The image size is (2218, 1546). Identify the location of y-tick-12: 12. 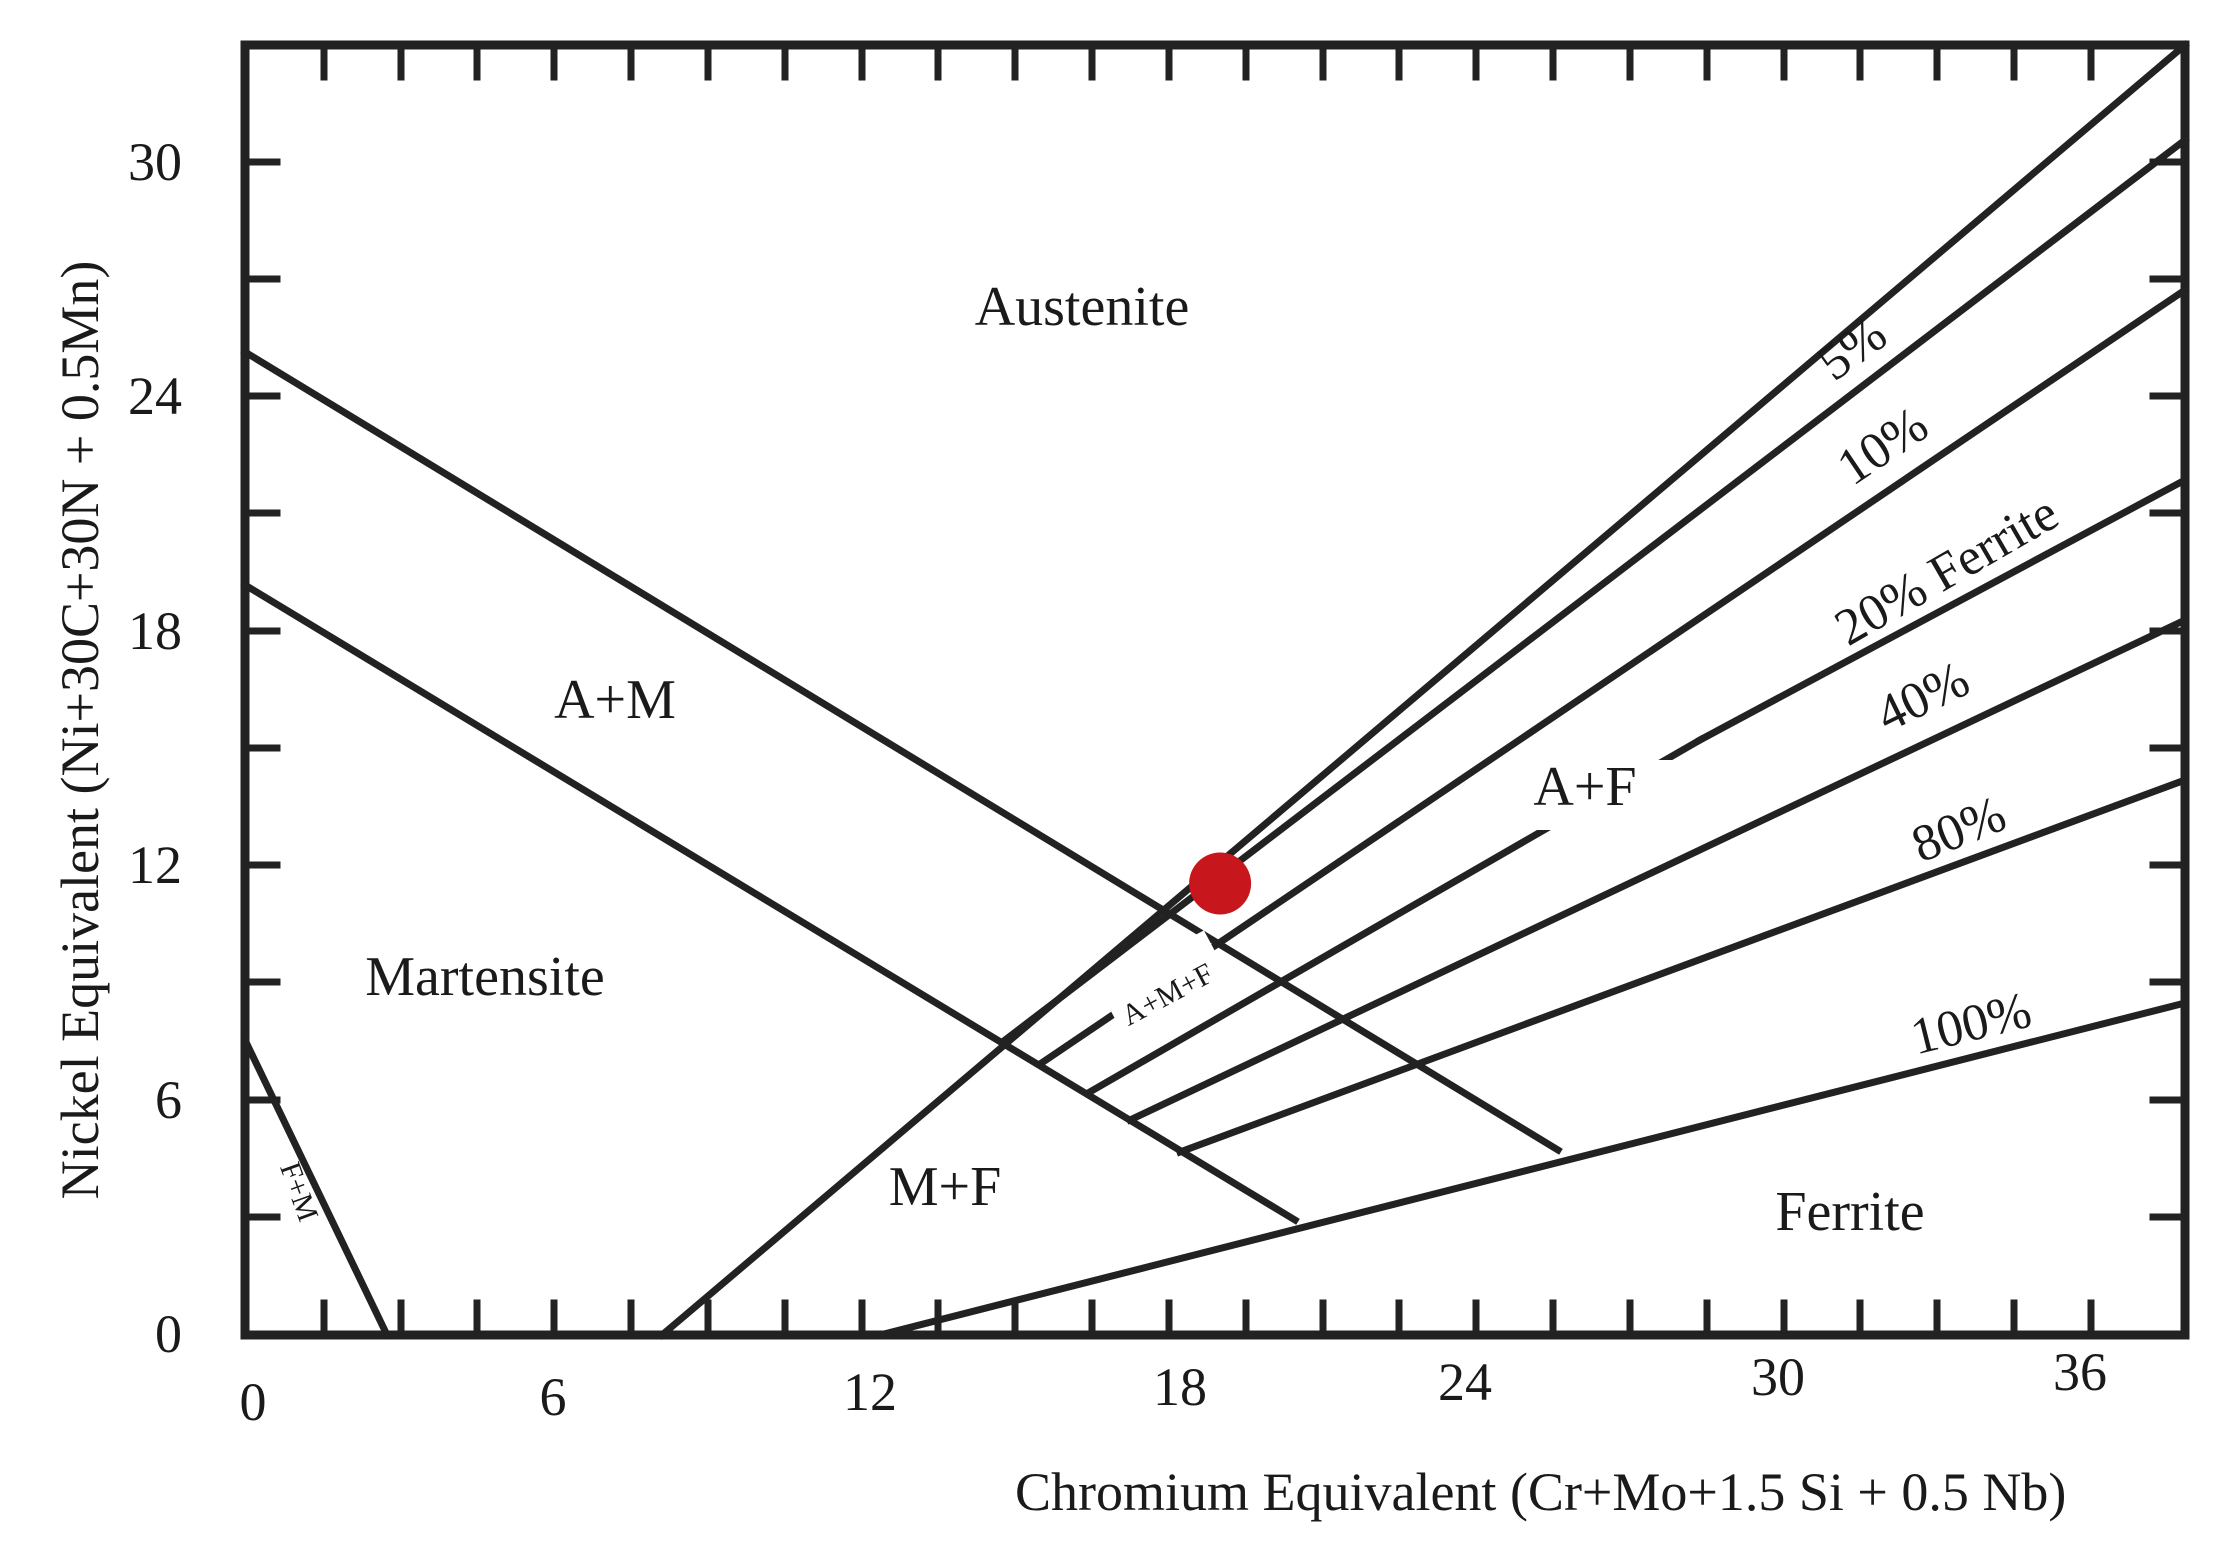
(155, 865).